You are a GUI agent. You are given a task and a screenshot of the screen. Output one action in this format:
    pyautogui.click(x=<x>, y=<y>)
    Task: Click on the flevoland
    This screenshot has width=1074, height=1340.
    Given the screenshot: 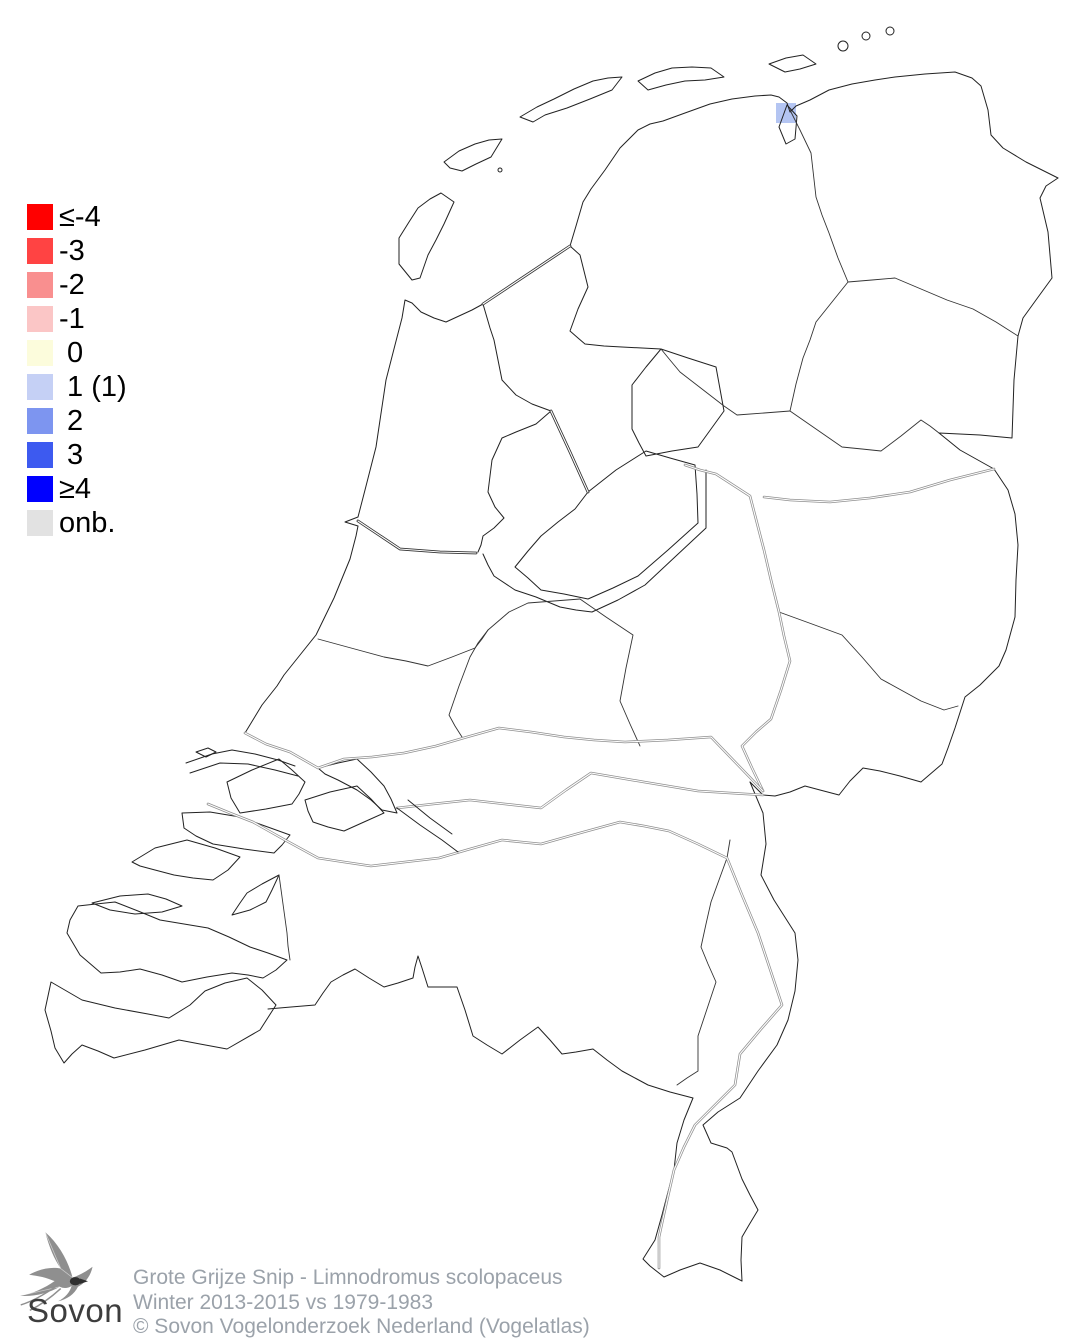 What is the action you would take?
    pyautogui.click(x=606, y=525)
    